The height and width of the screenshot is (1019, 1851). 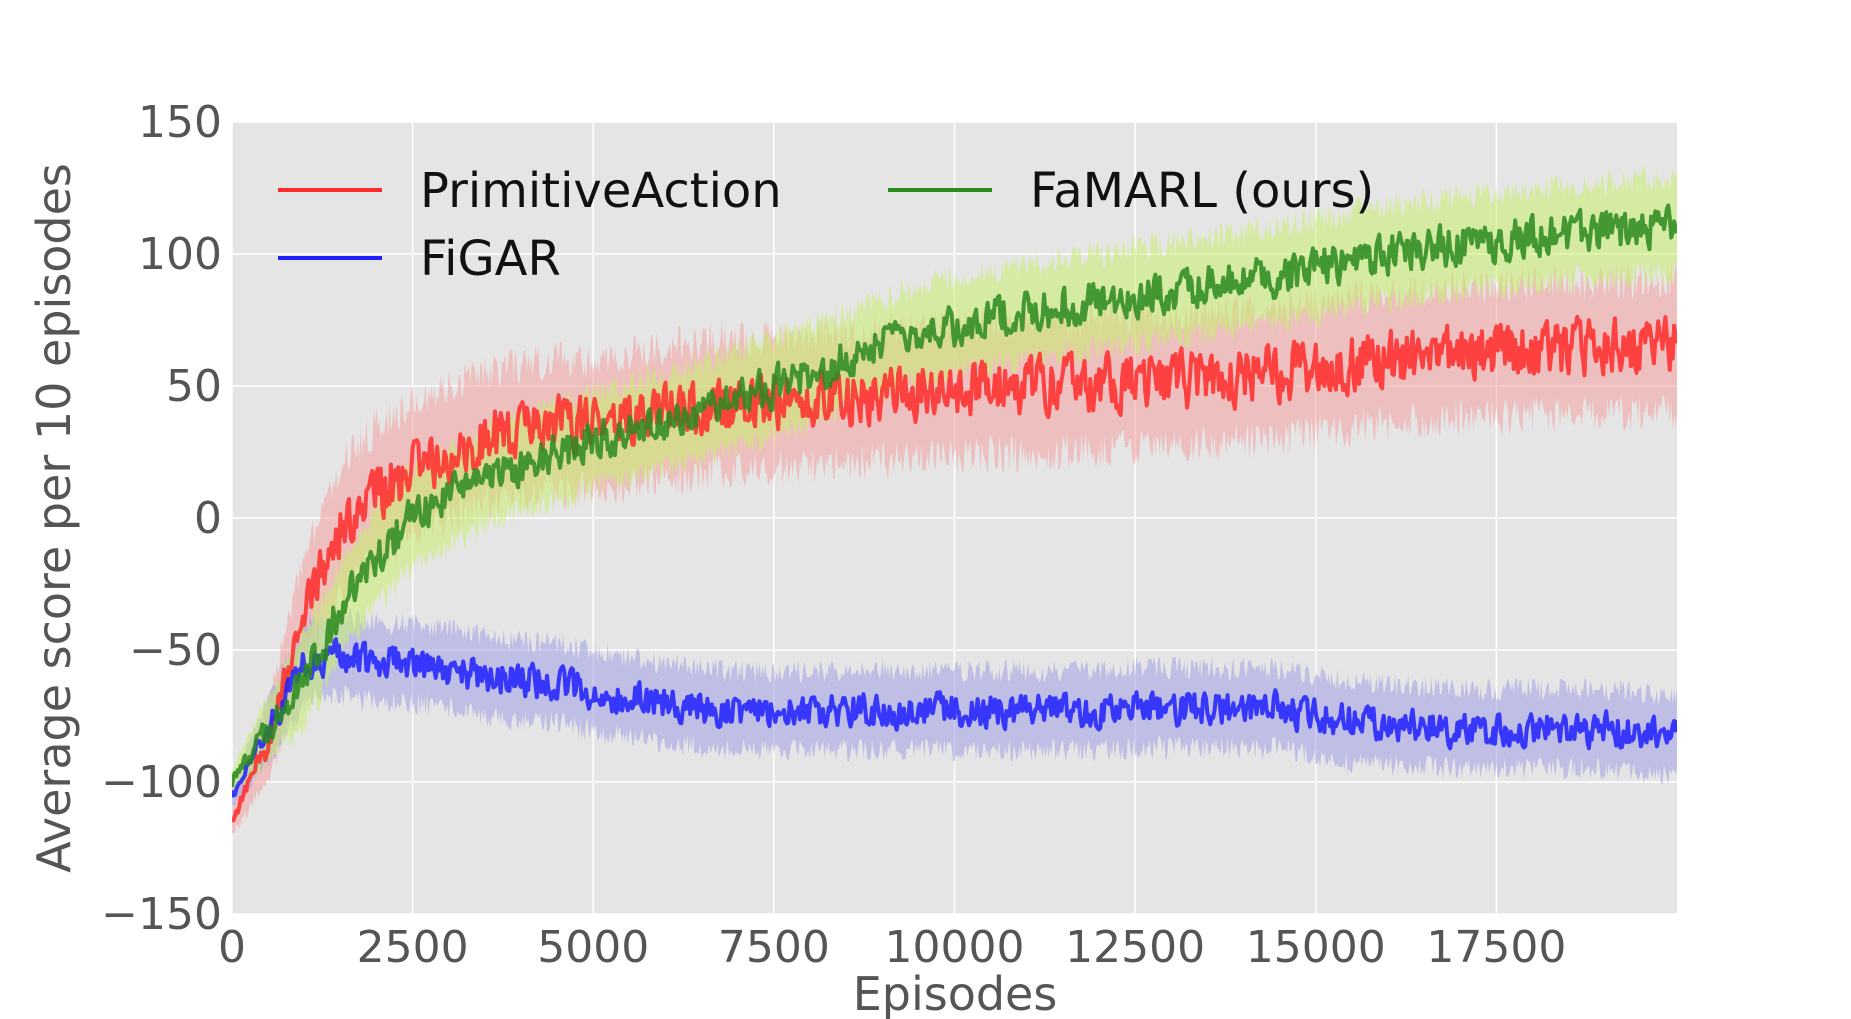 What do you see at coordinates (208, 518) in the screenshot?
I see `y-tick-label: 0` at bounding box center [208, 518].